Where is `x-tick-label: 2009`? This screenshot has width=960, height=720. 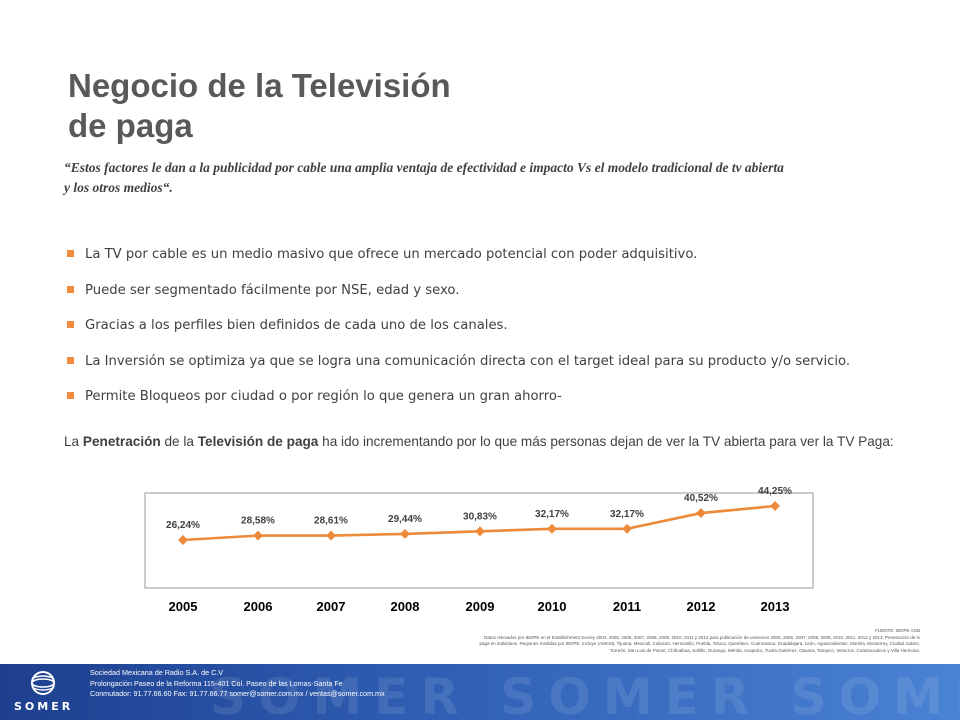 x-tick-label: 2009 is located at coordinates (480, 606).